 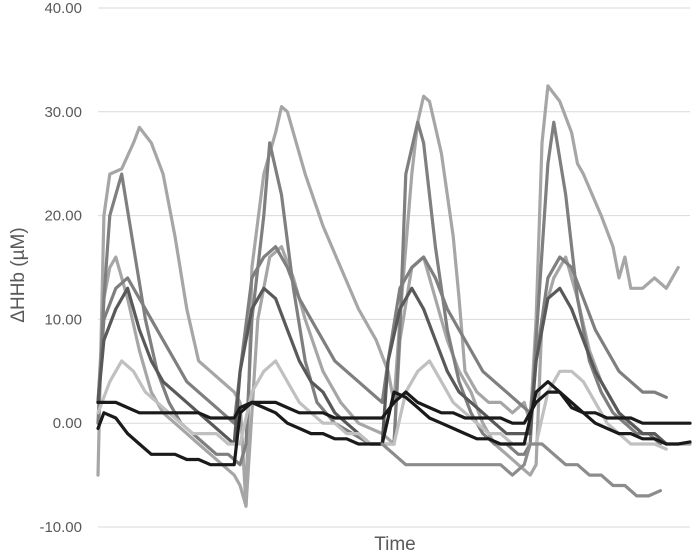 What do you see at coordinates (18, 274) in the screenshot?
I see `y-axis-title: ΔHHb (µM)` at bounding box center [18, 274].